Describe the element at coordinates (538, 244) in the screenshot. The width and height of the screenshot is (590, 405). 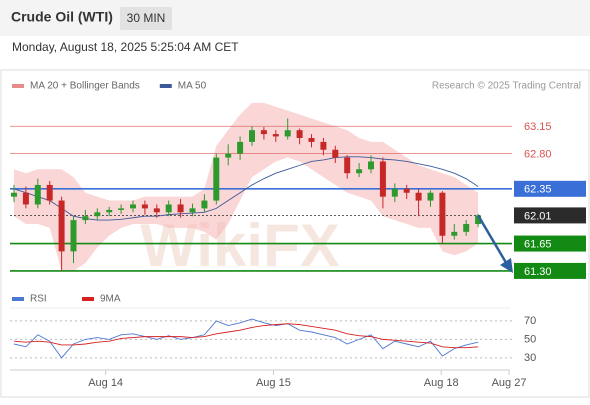
I see `level-label: 61.65` at that location.